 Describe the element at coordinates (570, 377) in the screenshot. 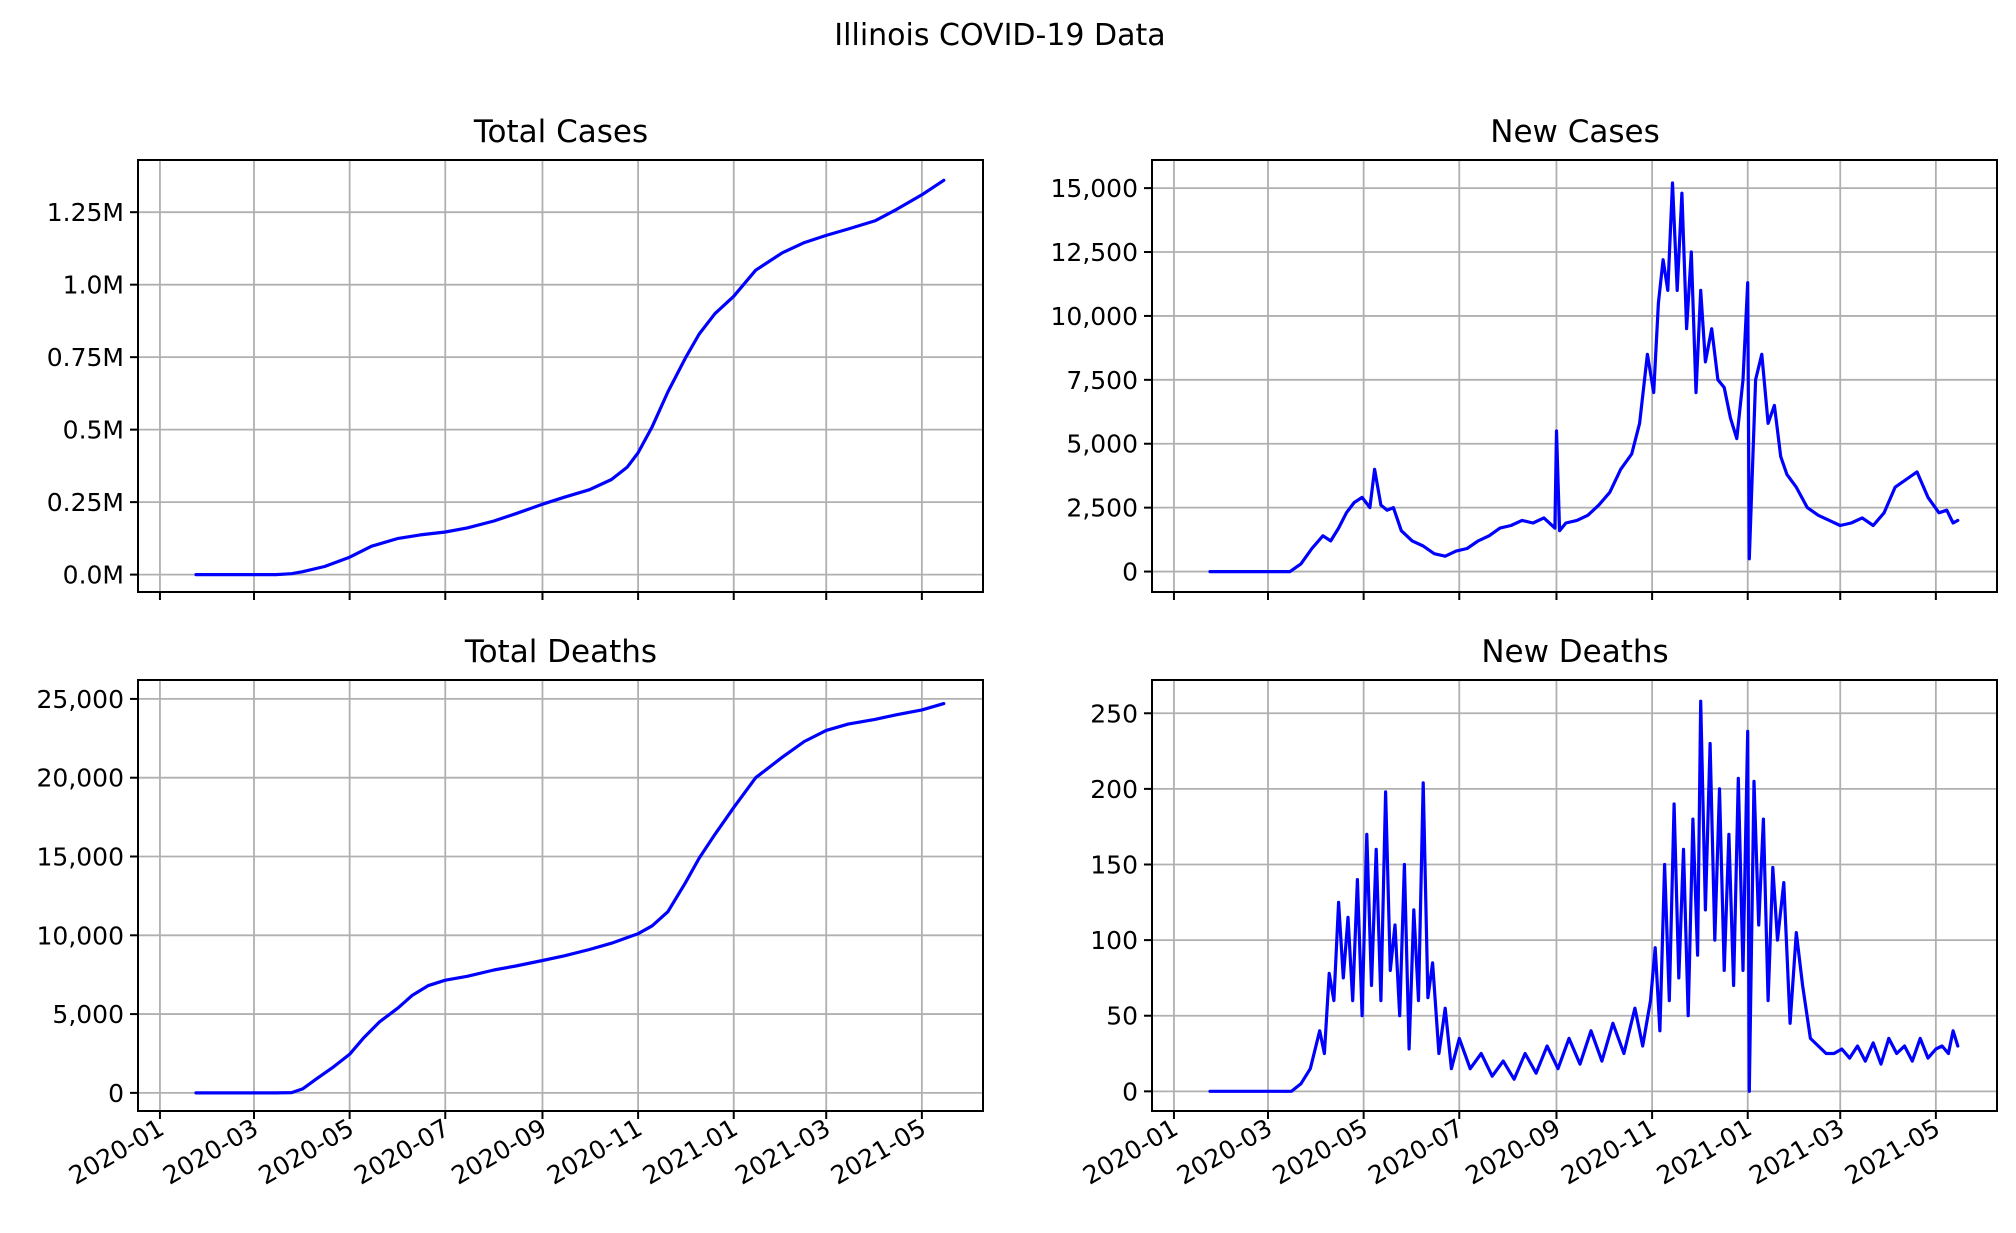

I see `total-cases-series-line` at that location.